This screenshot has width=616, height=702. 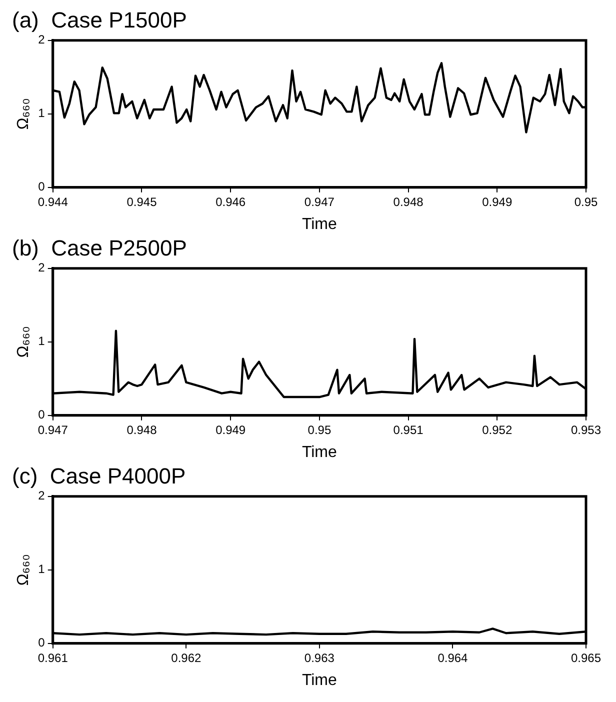 I want to click on chart-title: (b) Case P2500P, so click(x=99, y=247).